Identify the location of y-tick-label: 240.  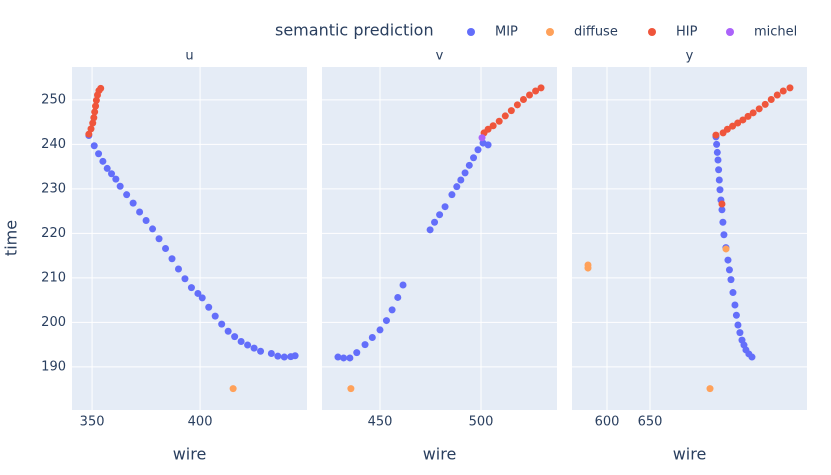
(53, 144).